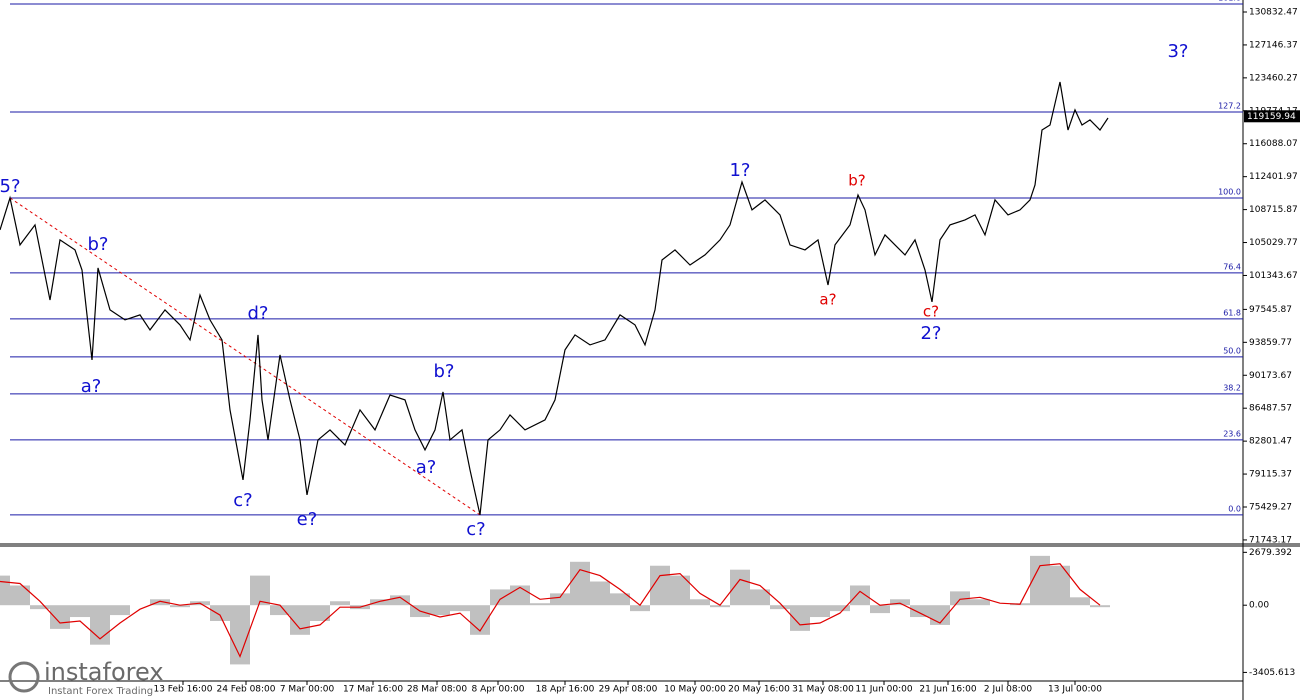 The height and width of the screenshot is (700, 1300). I want to click on y-tick-label: 116088.07, so click(1273, 144).